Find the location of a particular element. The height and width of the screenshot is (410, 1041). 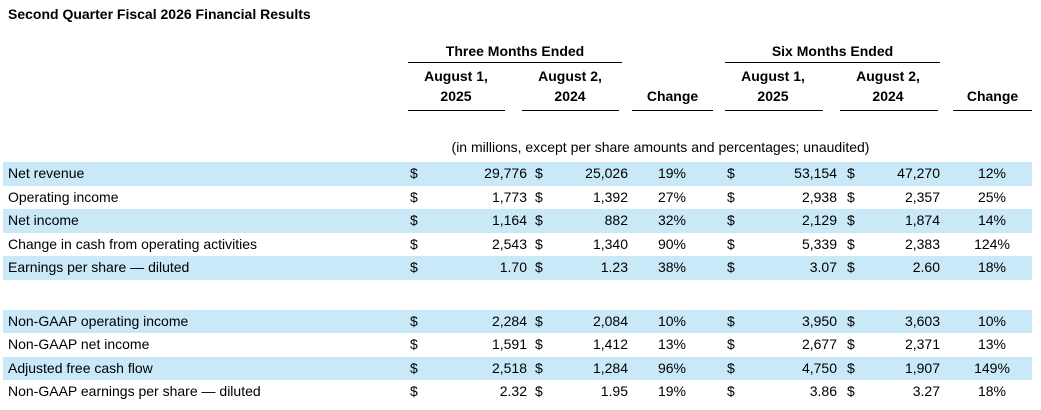

value-tm-2024: 1.95 is located at coordinates (614, 391).